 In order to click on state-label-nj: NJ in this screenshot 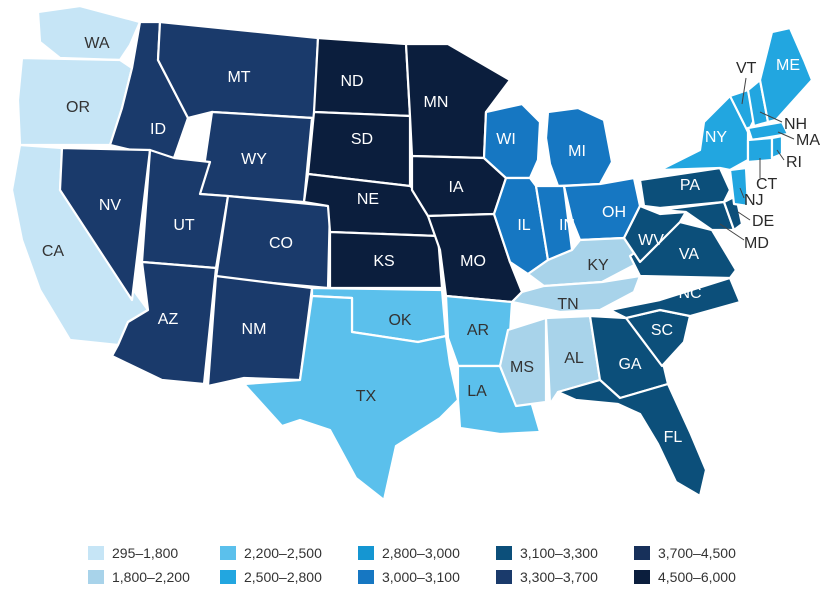, I will do `click(754, 200)`.